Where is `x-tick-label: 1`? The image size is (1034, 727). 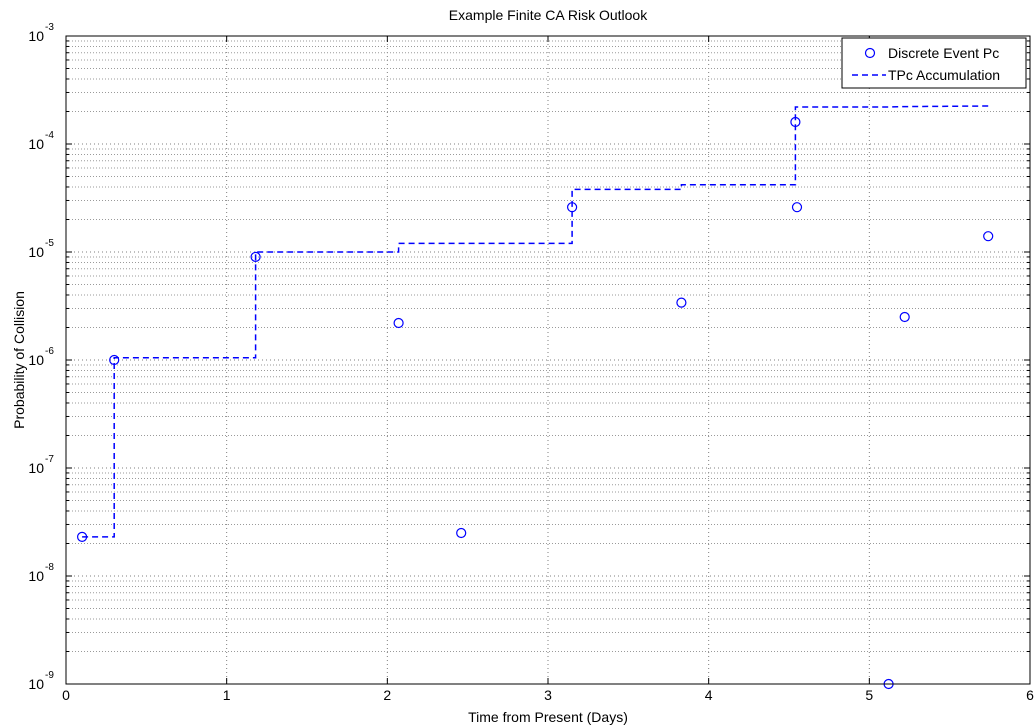
x-tick-label: 1 is located at coordinates (227, 695).